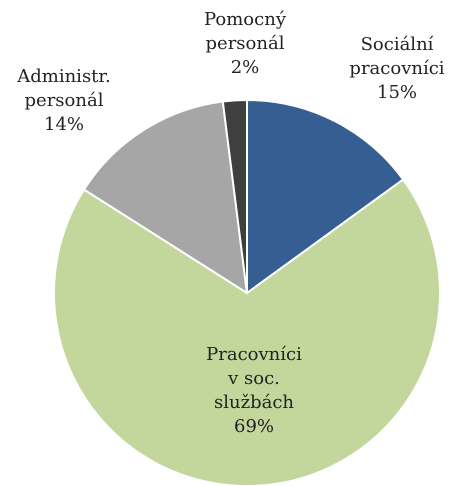  What do you see at coordinates (64, 76) in the screenshot?
I see `slice-label-line: Administr.` at bounding box center [64, 76].